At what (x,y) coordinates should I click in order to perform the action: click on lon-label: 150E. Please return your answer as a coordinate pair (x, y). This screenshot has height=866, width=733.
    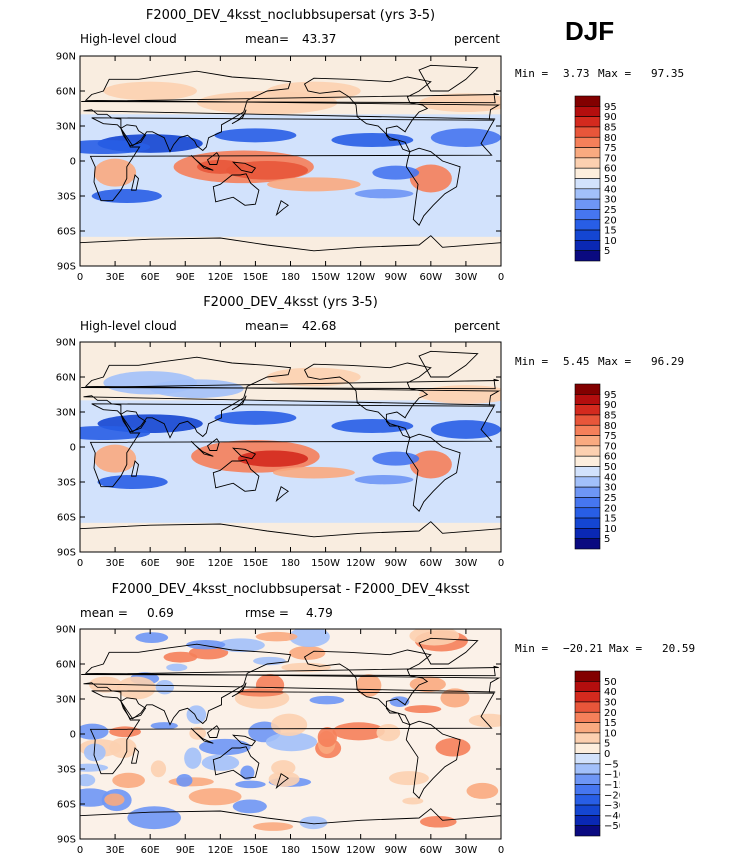
    Looking at the image, I should click on (255, 850).